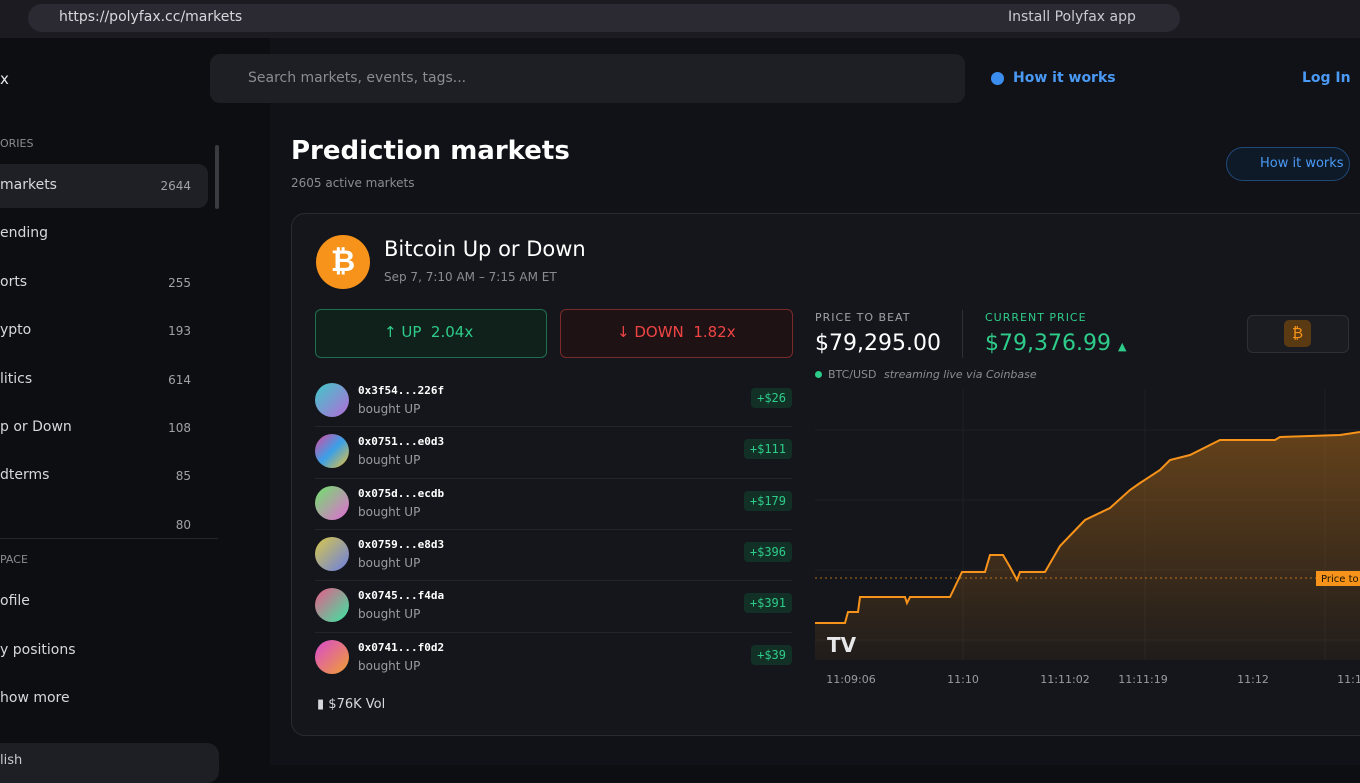 Image resolution: width=1360 pixels, height=783 pixels. Describe the element at coordinates (175, 186) in the screenshot. I see `category-count: 2644` at that location.